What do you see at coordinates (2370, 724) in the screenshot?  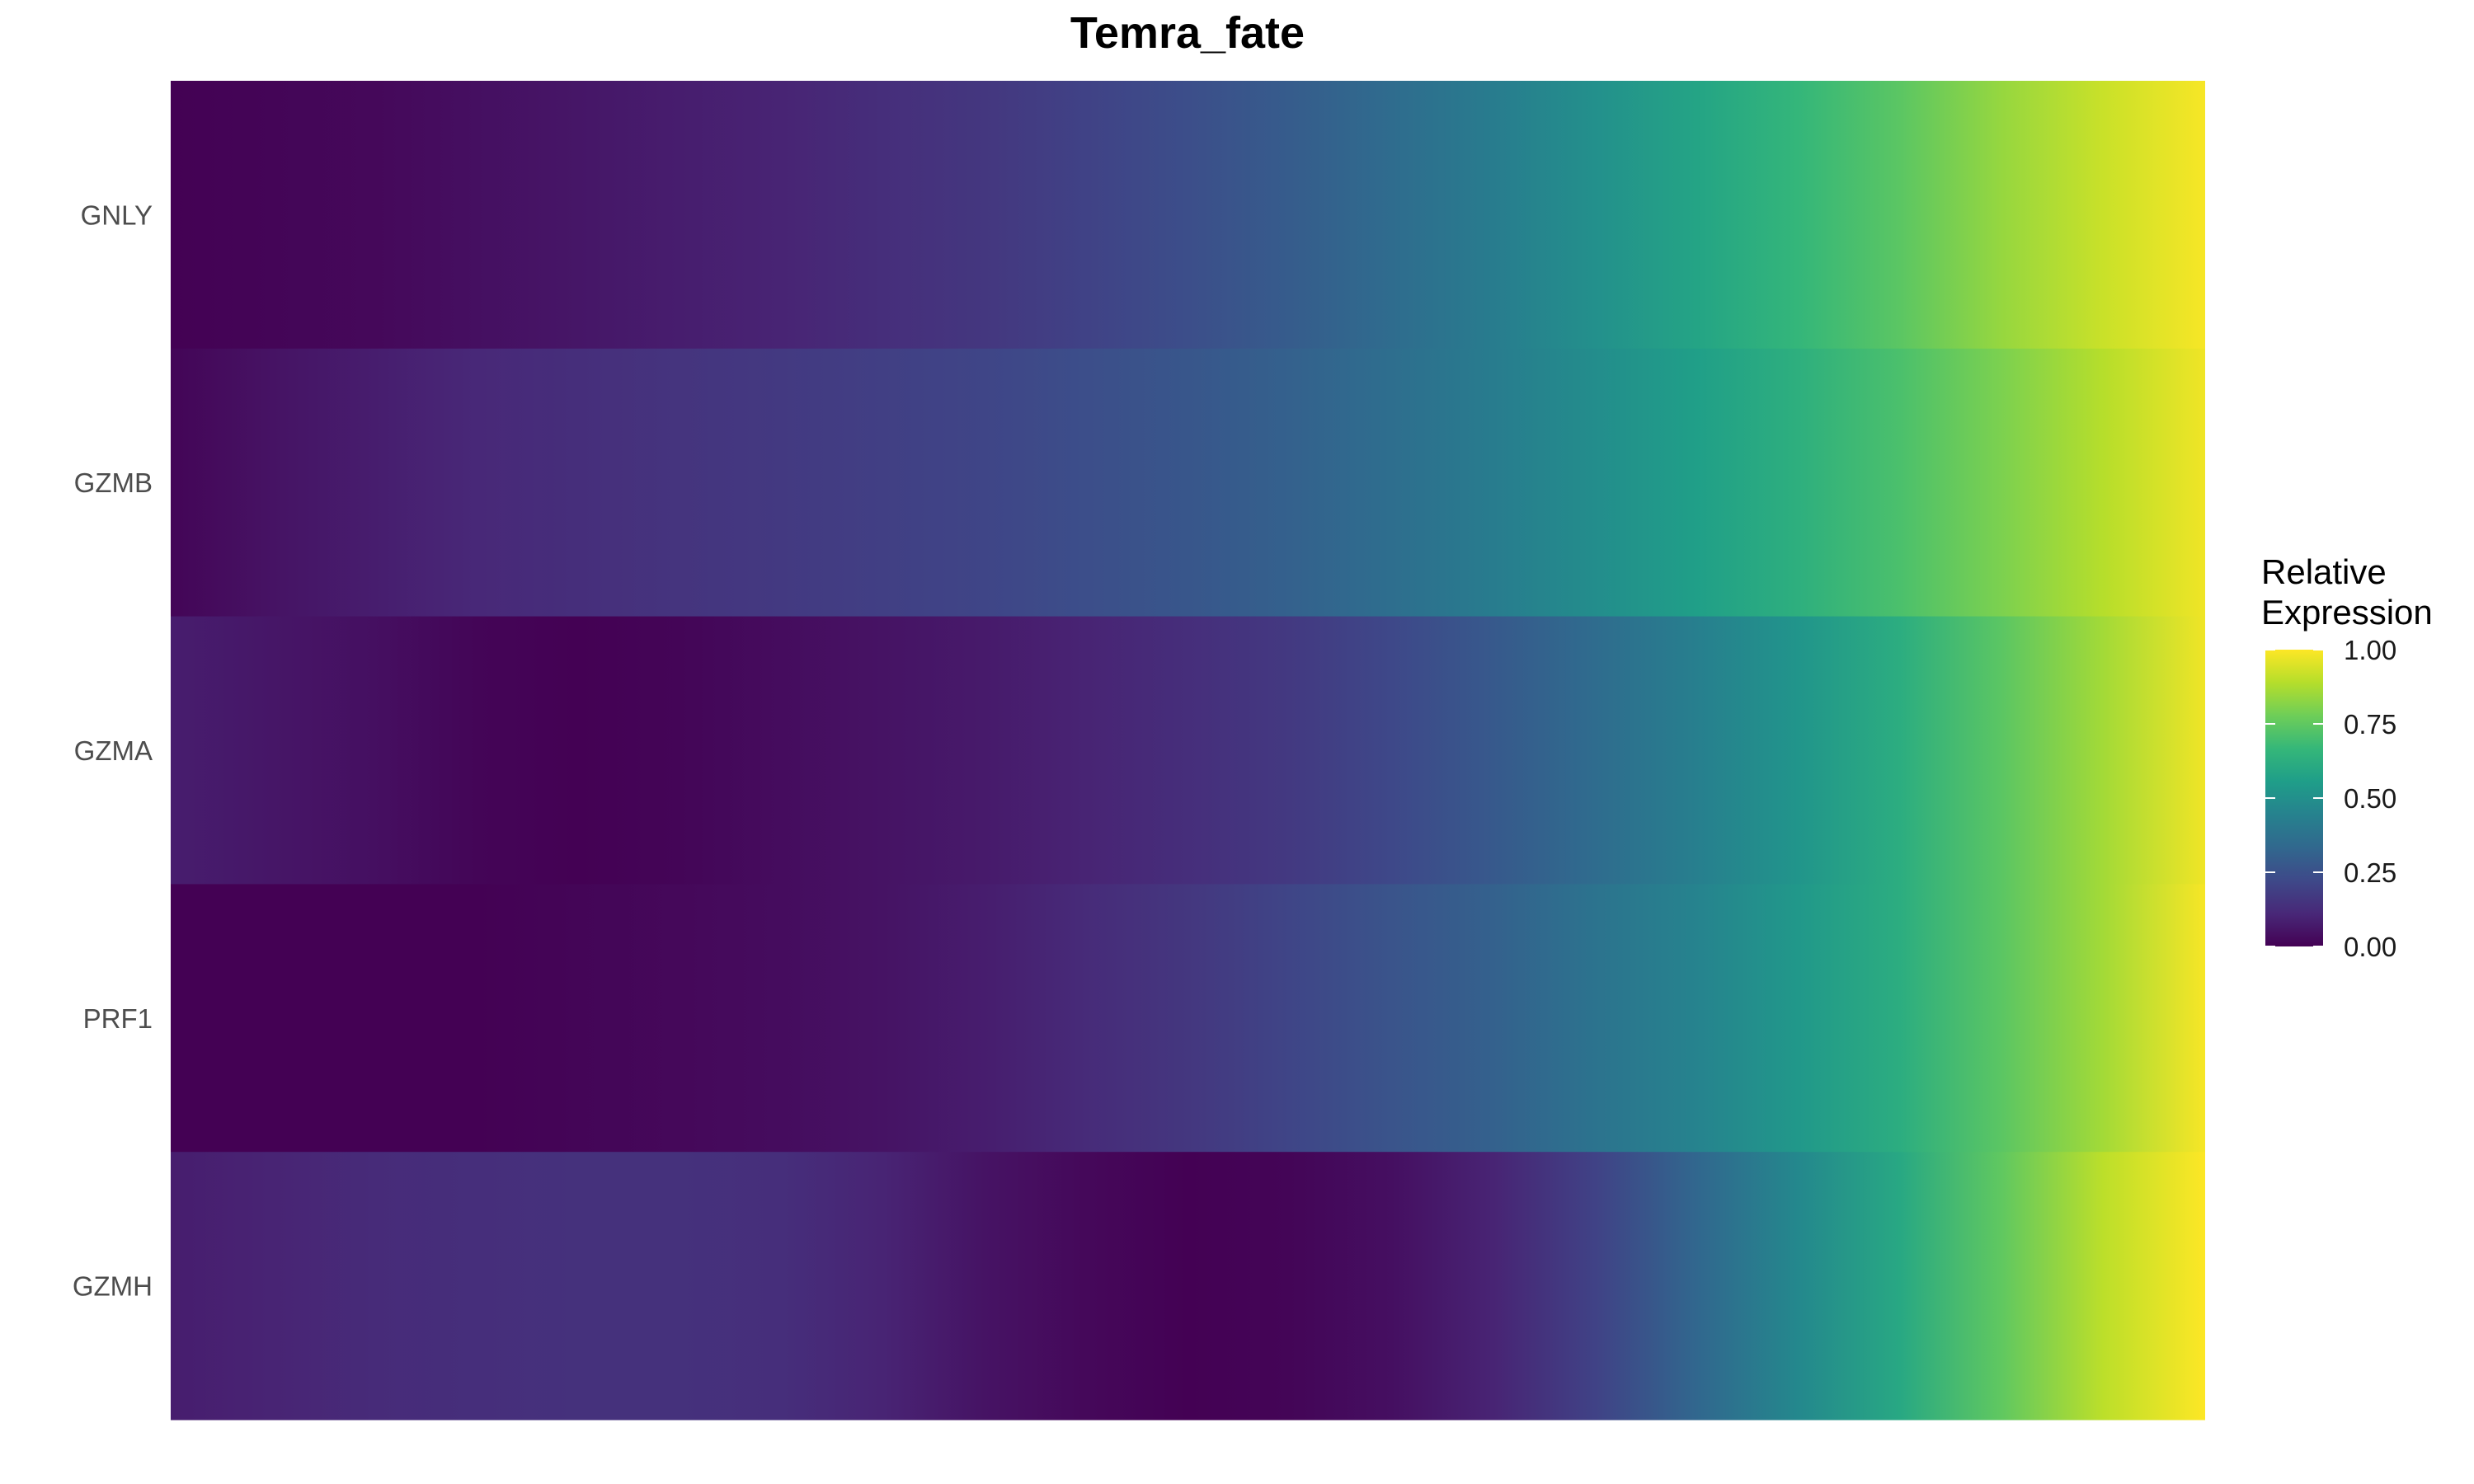 I see `legend-tick-label: 0.75` at bounding box center [2370, 724].